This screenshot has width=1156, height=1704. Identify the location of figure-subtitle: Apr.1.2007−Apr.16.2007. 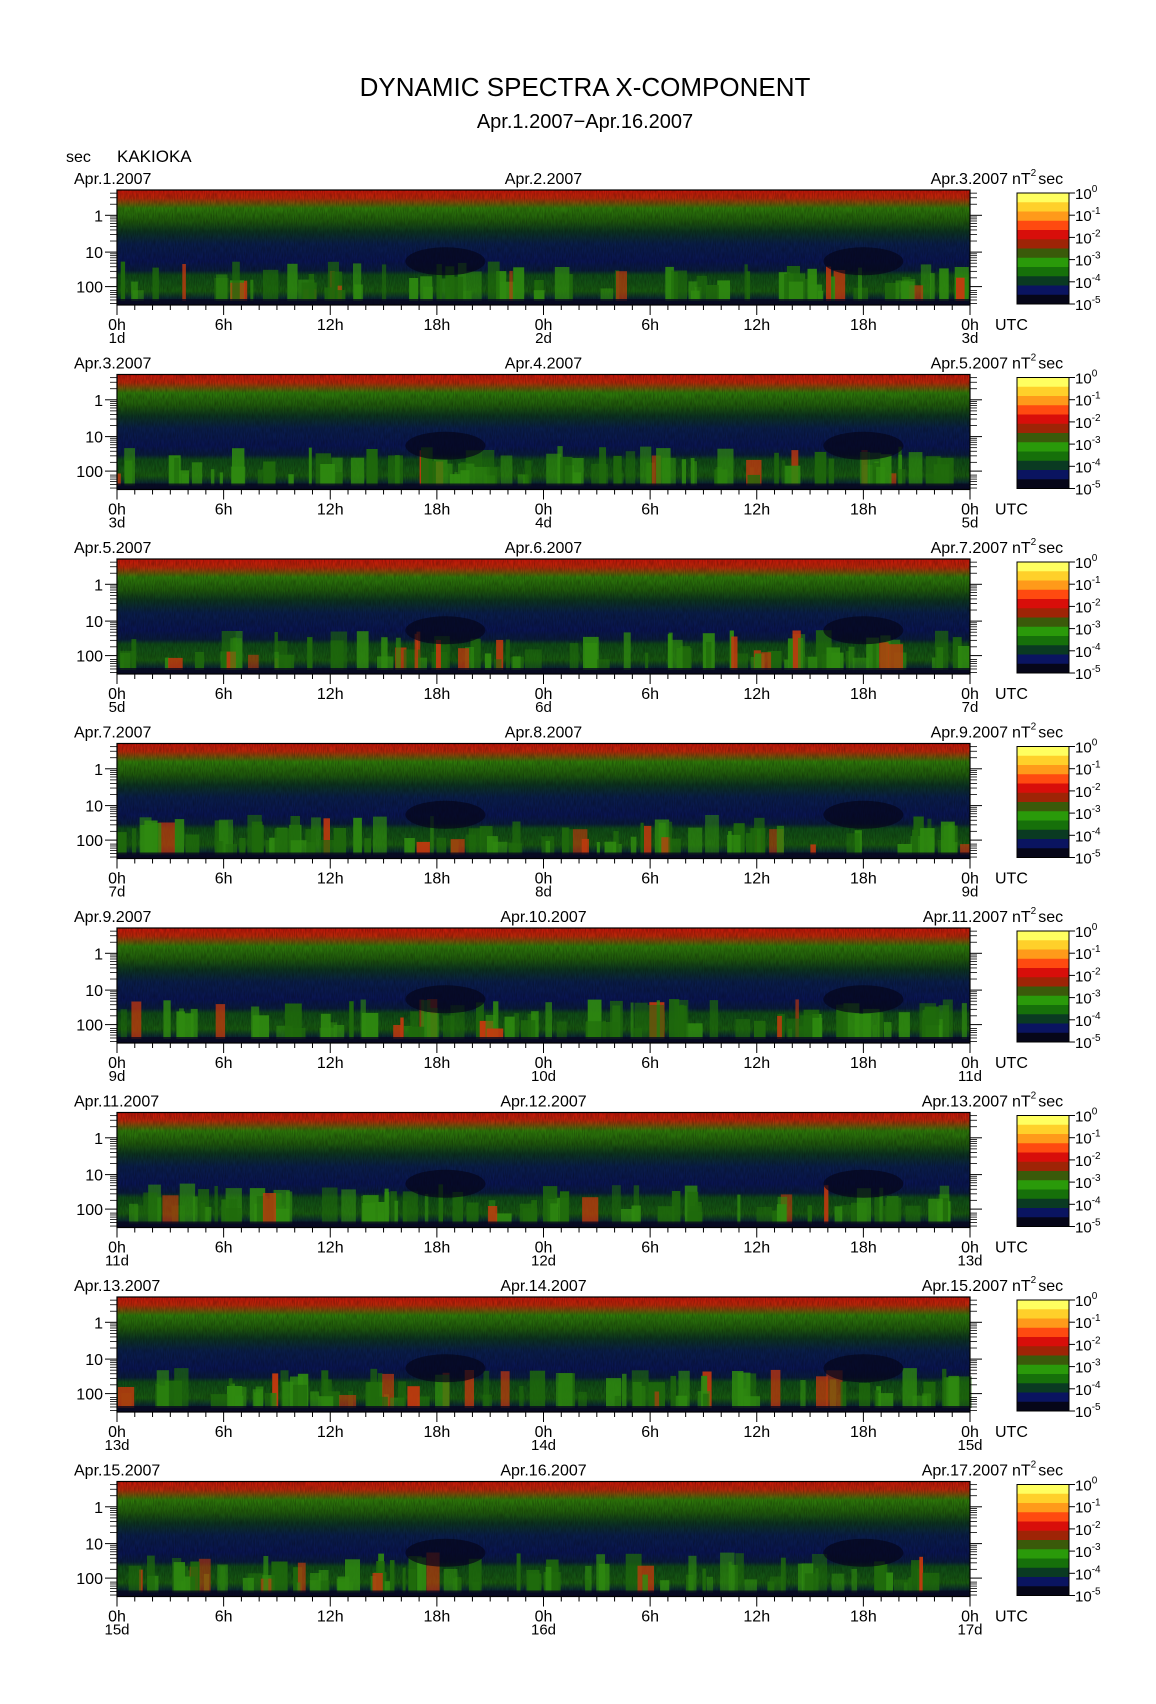
(585, 122).